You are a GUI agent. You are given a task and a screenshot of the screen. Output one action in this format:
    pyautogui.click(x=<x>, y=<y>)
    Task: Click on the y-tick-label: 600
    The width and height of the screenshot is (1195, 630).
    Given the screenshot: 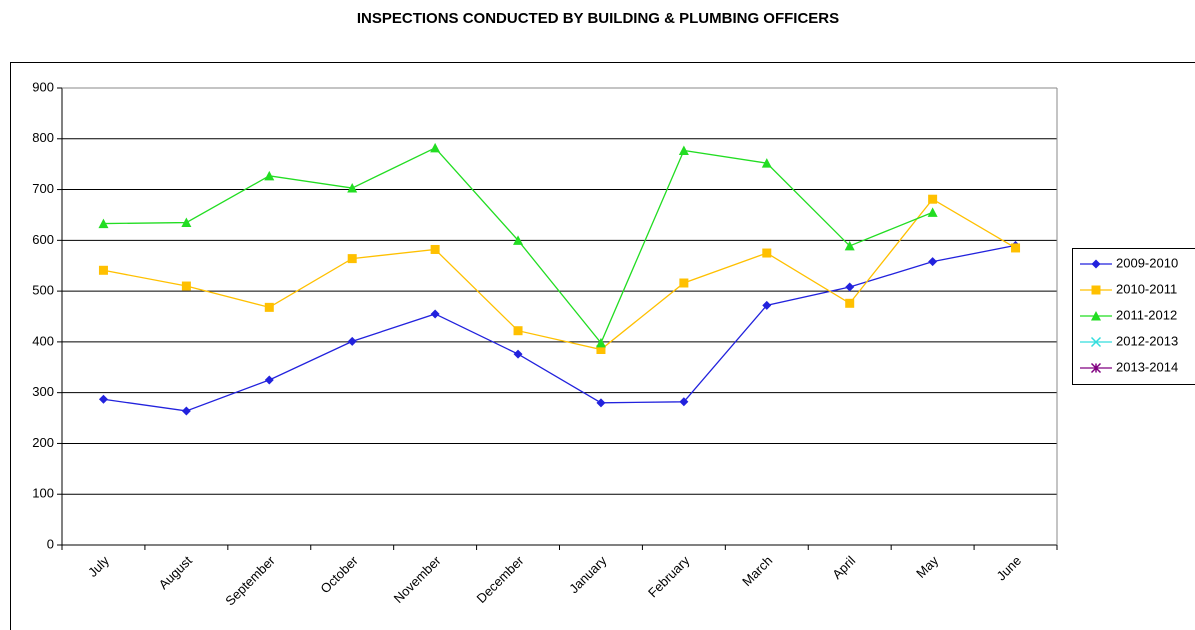 What is the action you would take?
    pyautogui.click(x=43, y=239)
    